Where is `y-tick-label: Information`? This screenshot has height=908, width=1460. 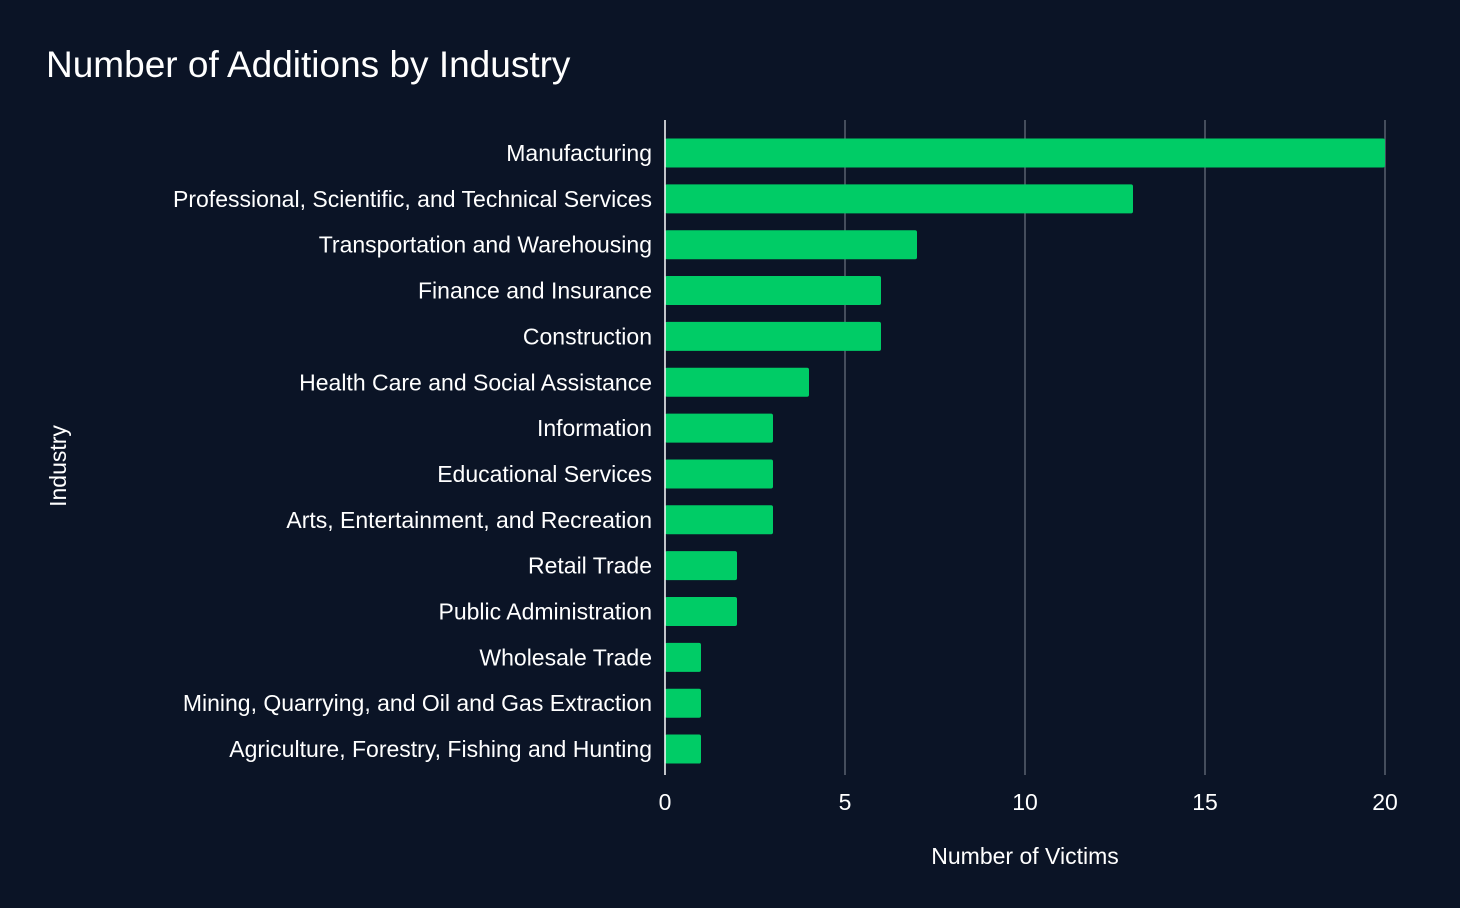 y-tick-label: Information is located at coordinates (594, 428).